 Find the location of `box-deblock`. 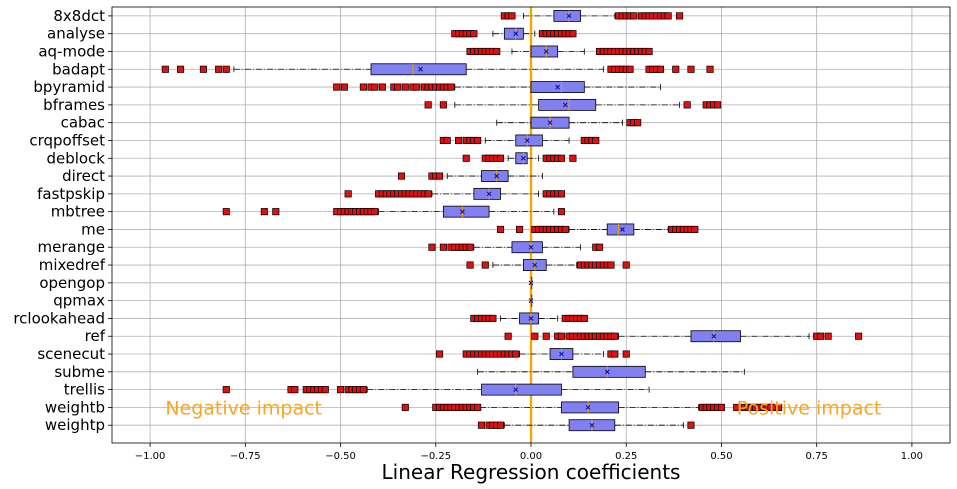

box-deblock is located at coordinates (519, 158).